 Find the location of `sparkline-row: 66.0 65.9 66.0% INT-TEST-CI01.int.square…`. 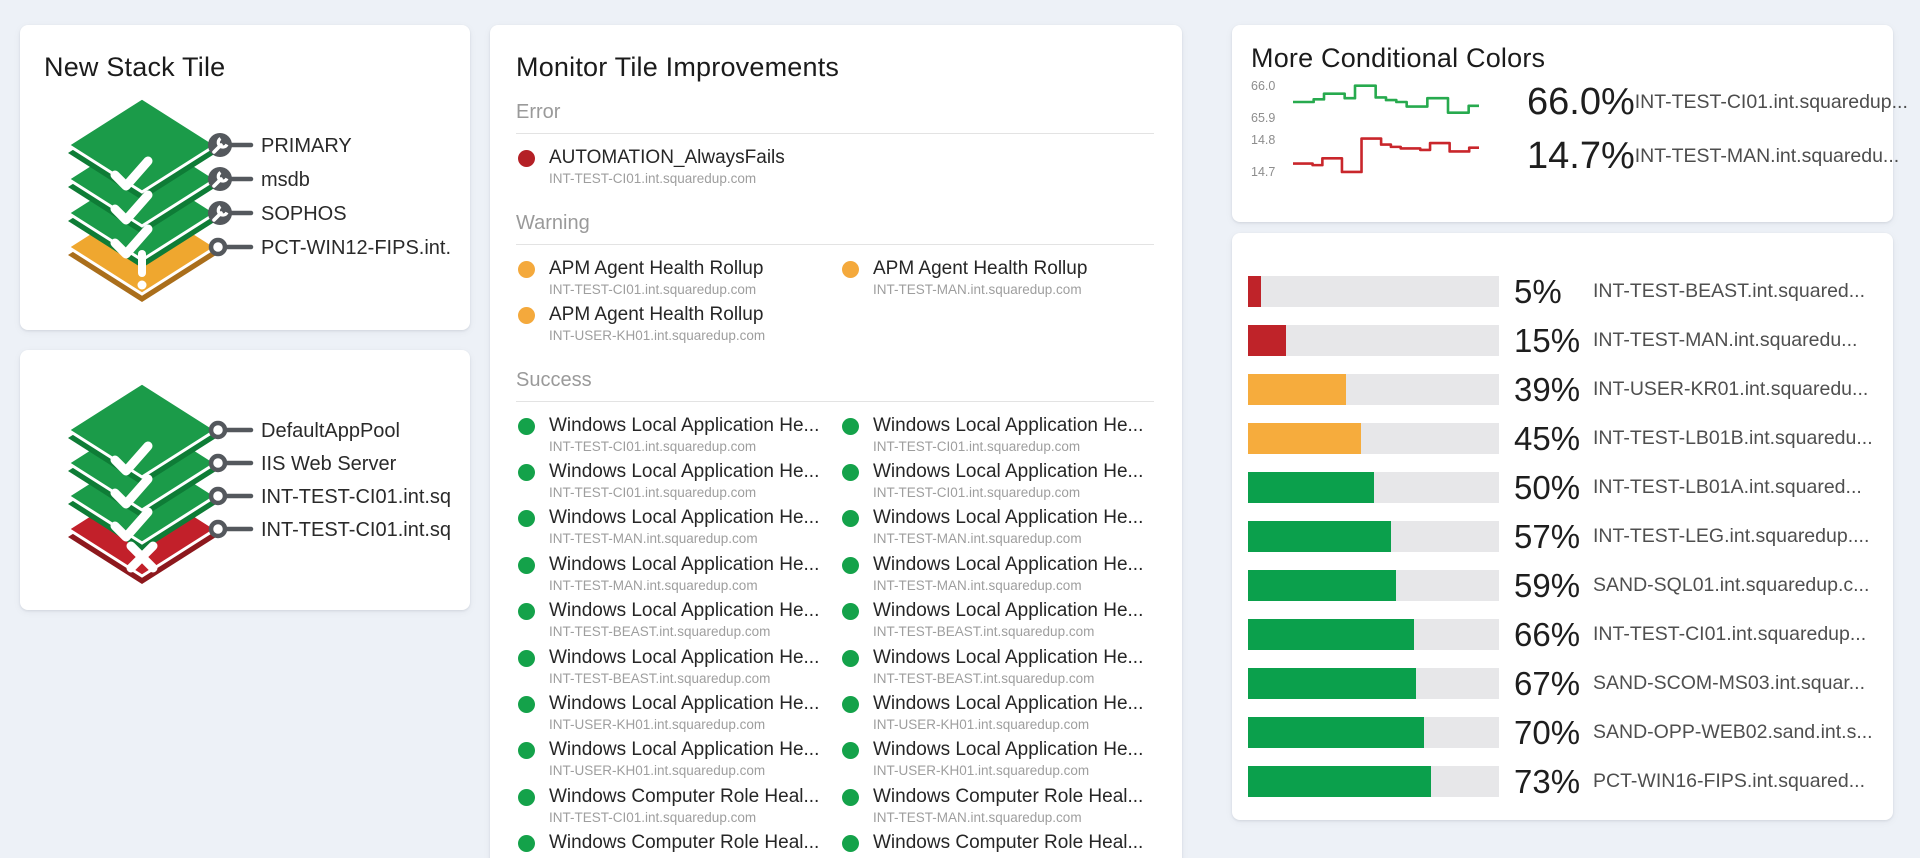

sparkline-row: 66.0 65.9 66.0% INT-TEST-CI01.int.square… is located at coordinates (1579, 102).